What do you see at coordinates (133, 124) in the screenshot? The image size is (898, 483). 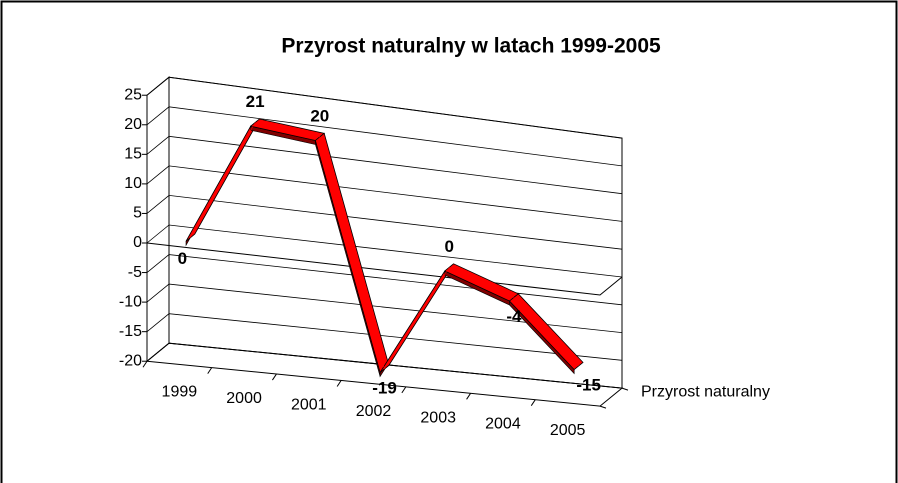 I see `y-tick-label: 20` at bounding box center [133, 124].